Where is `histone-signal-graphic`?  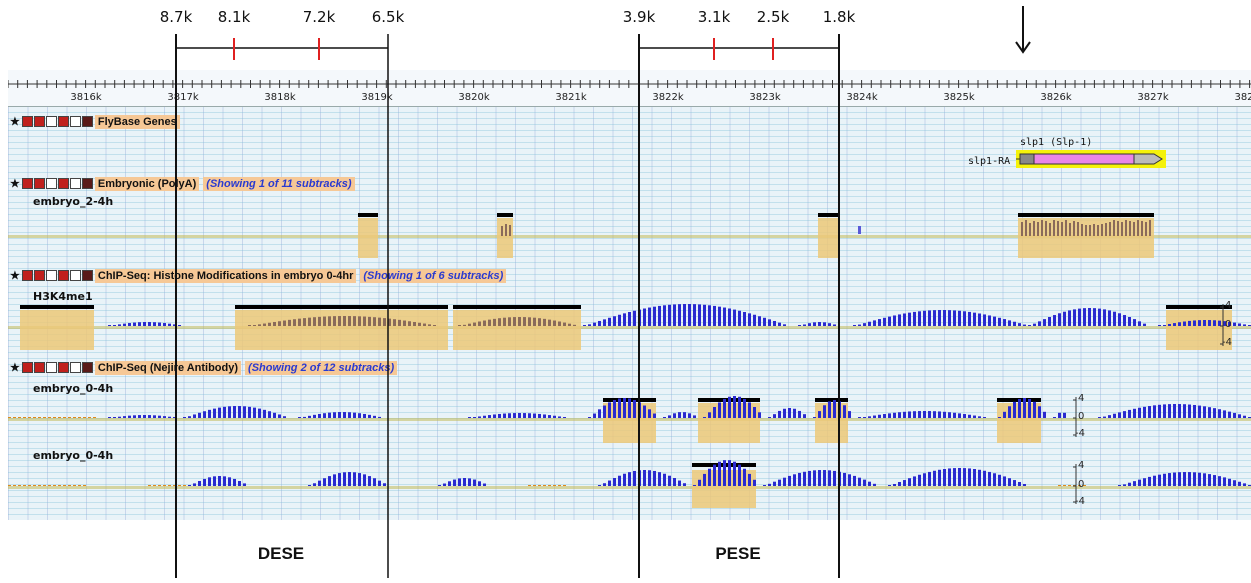 histone-signal-graphic is located at coordinates (679, 325).